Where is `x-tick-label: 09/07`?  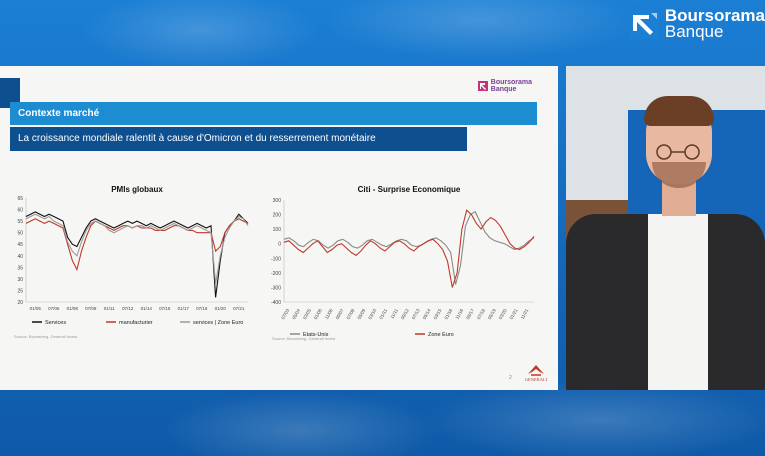
x-tick-label: 09/07 is located at coordinates (340, 314).